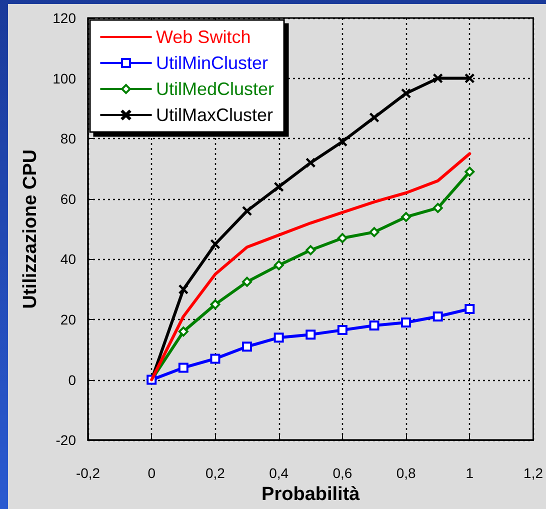 This screenshot has height=509, width=546. What do you see at coordinates (68, 259) in the screenshot?
I see `y-tick-label: 40` at bounding box center [68, 259].